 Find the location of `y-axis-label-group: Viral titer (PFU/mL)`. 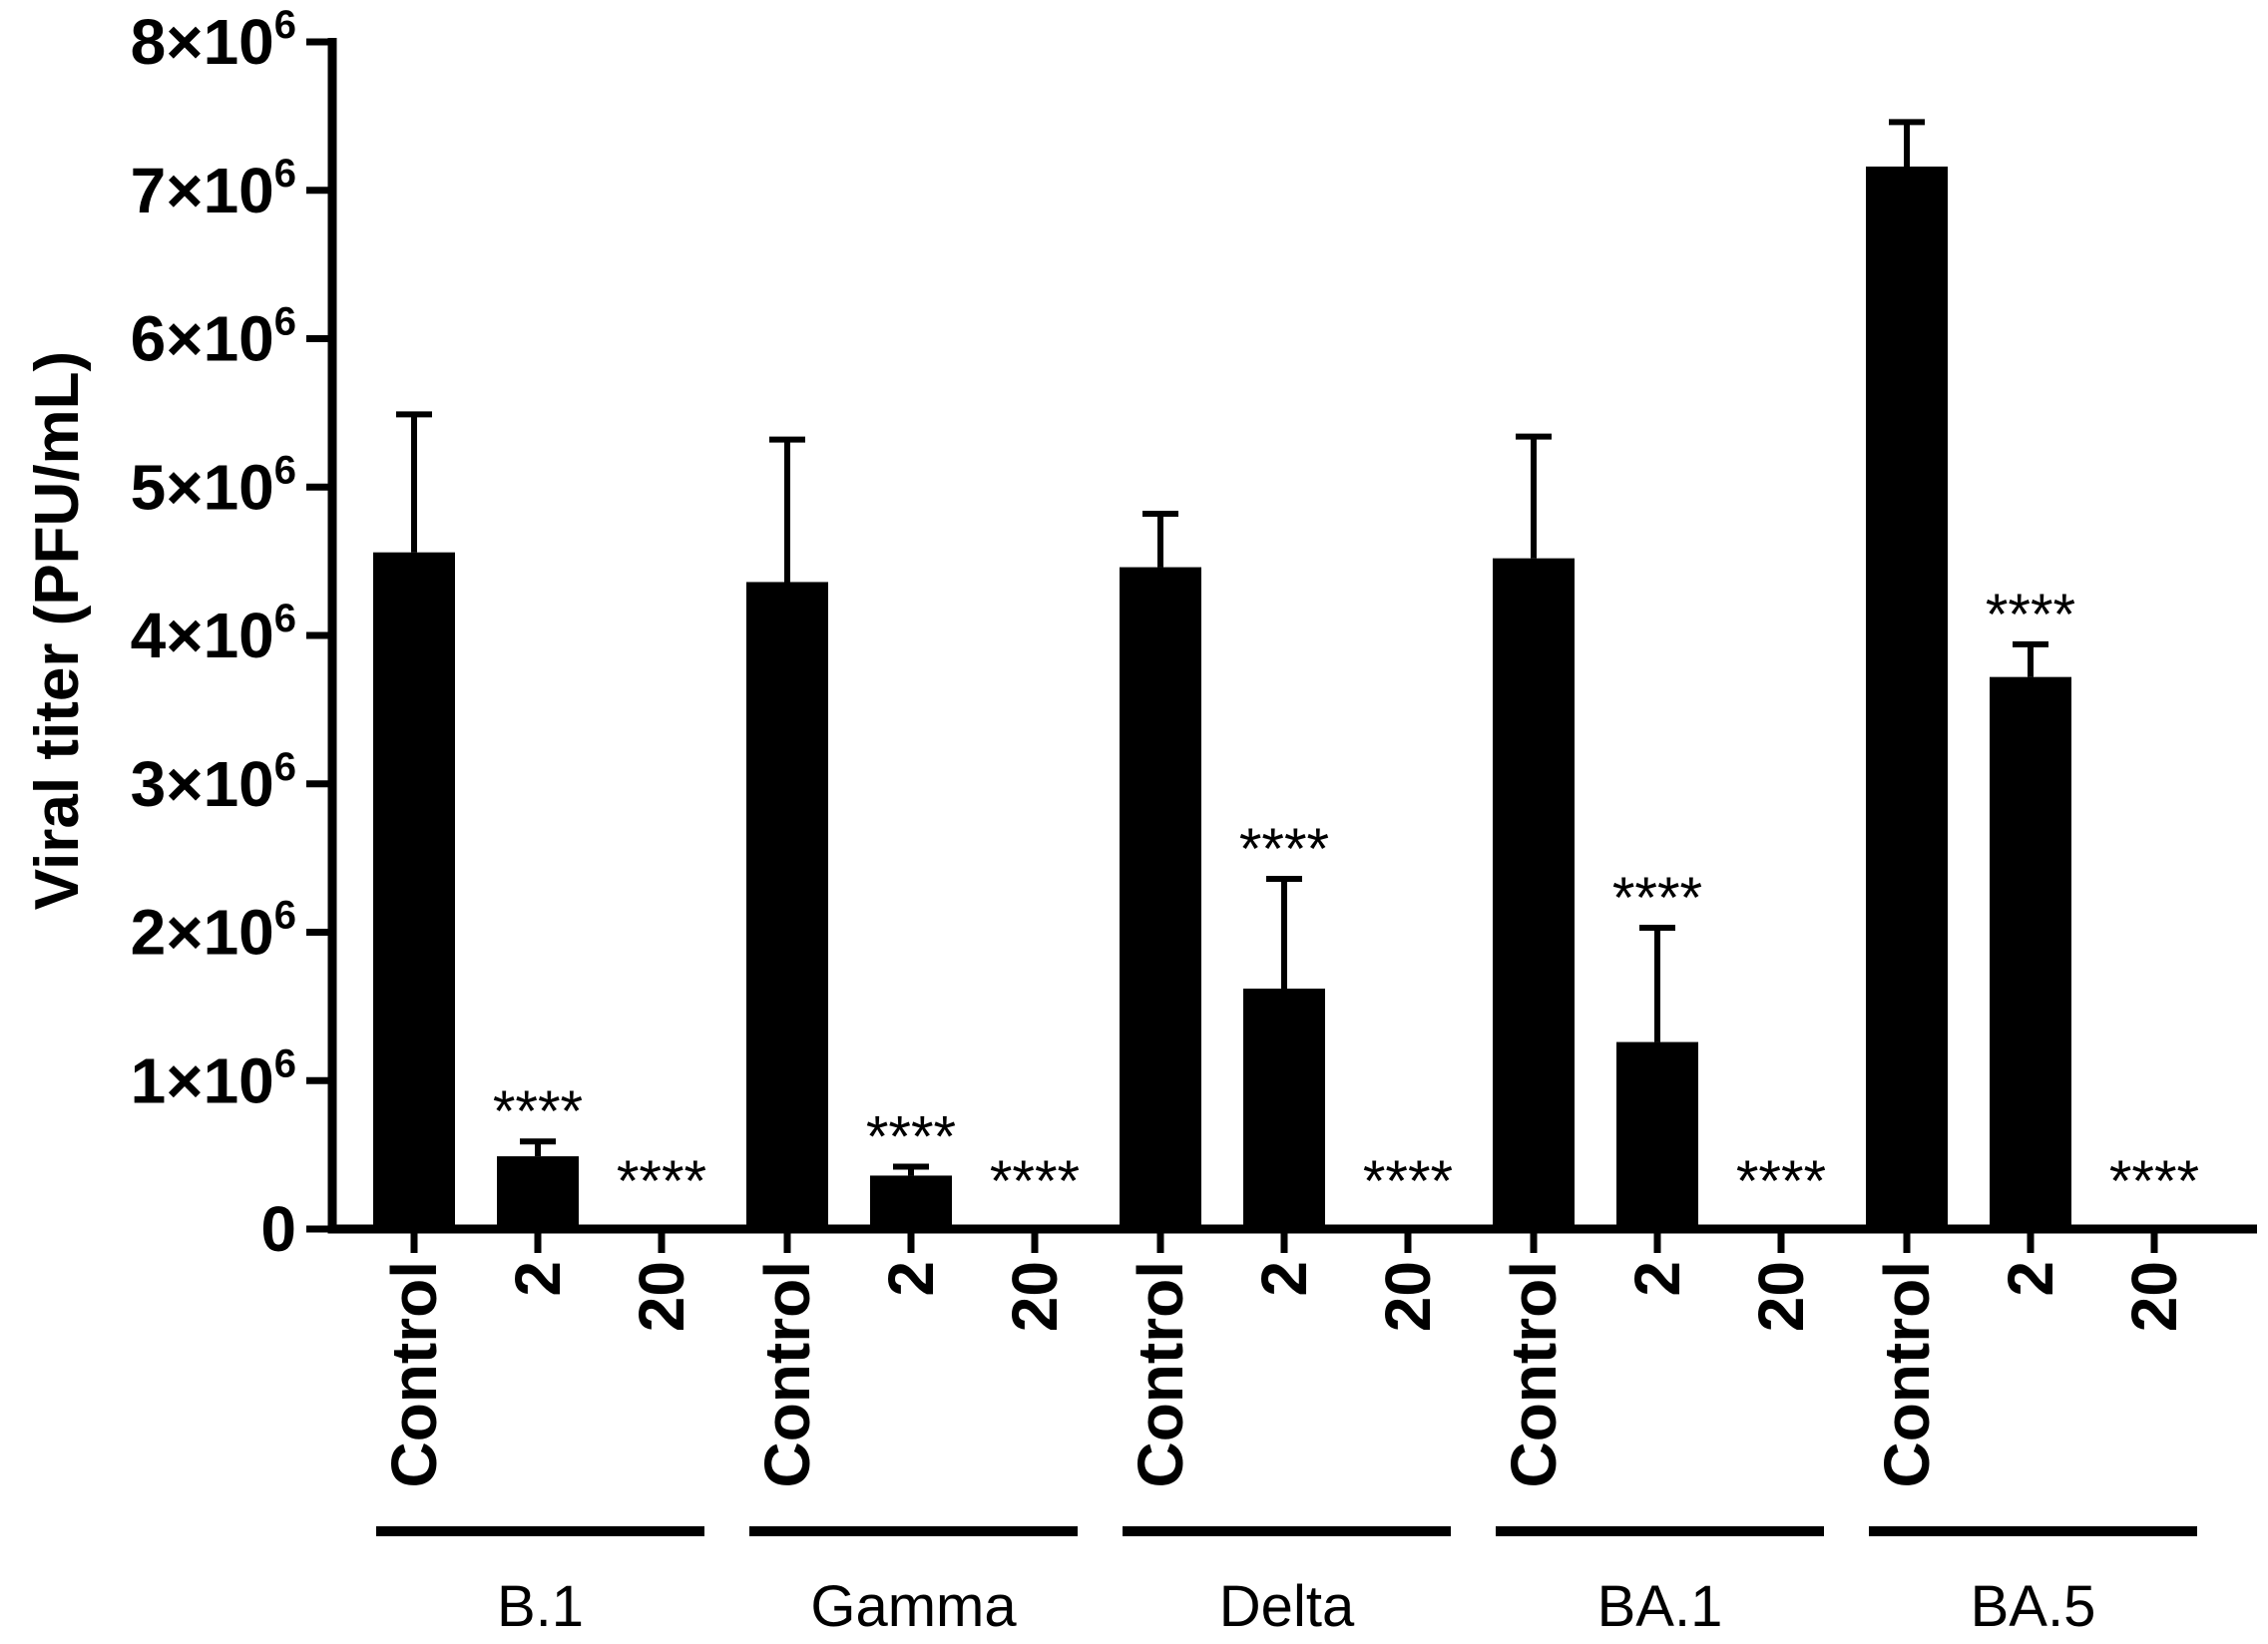

y-axis-label-group: Viral titer (PFU/mL) is located at coordinates (57, 630).